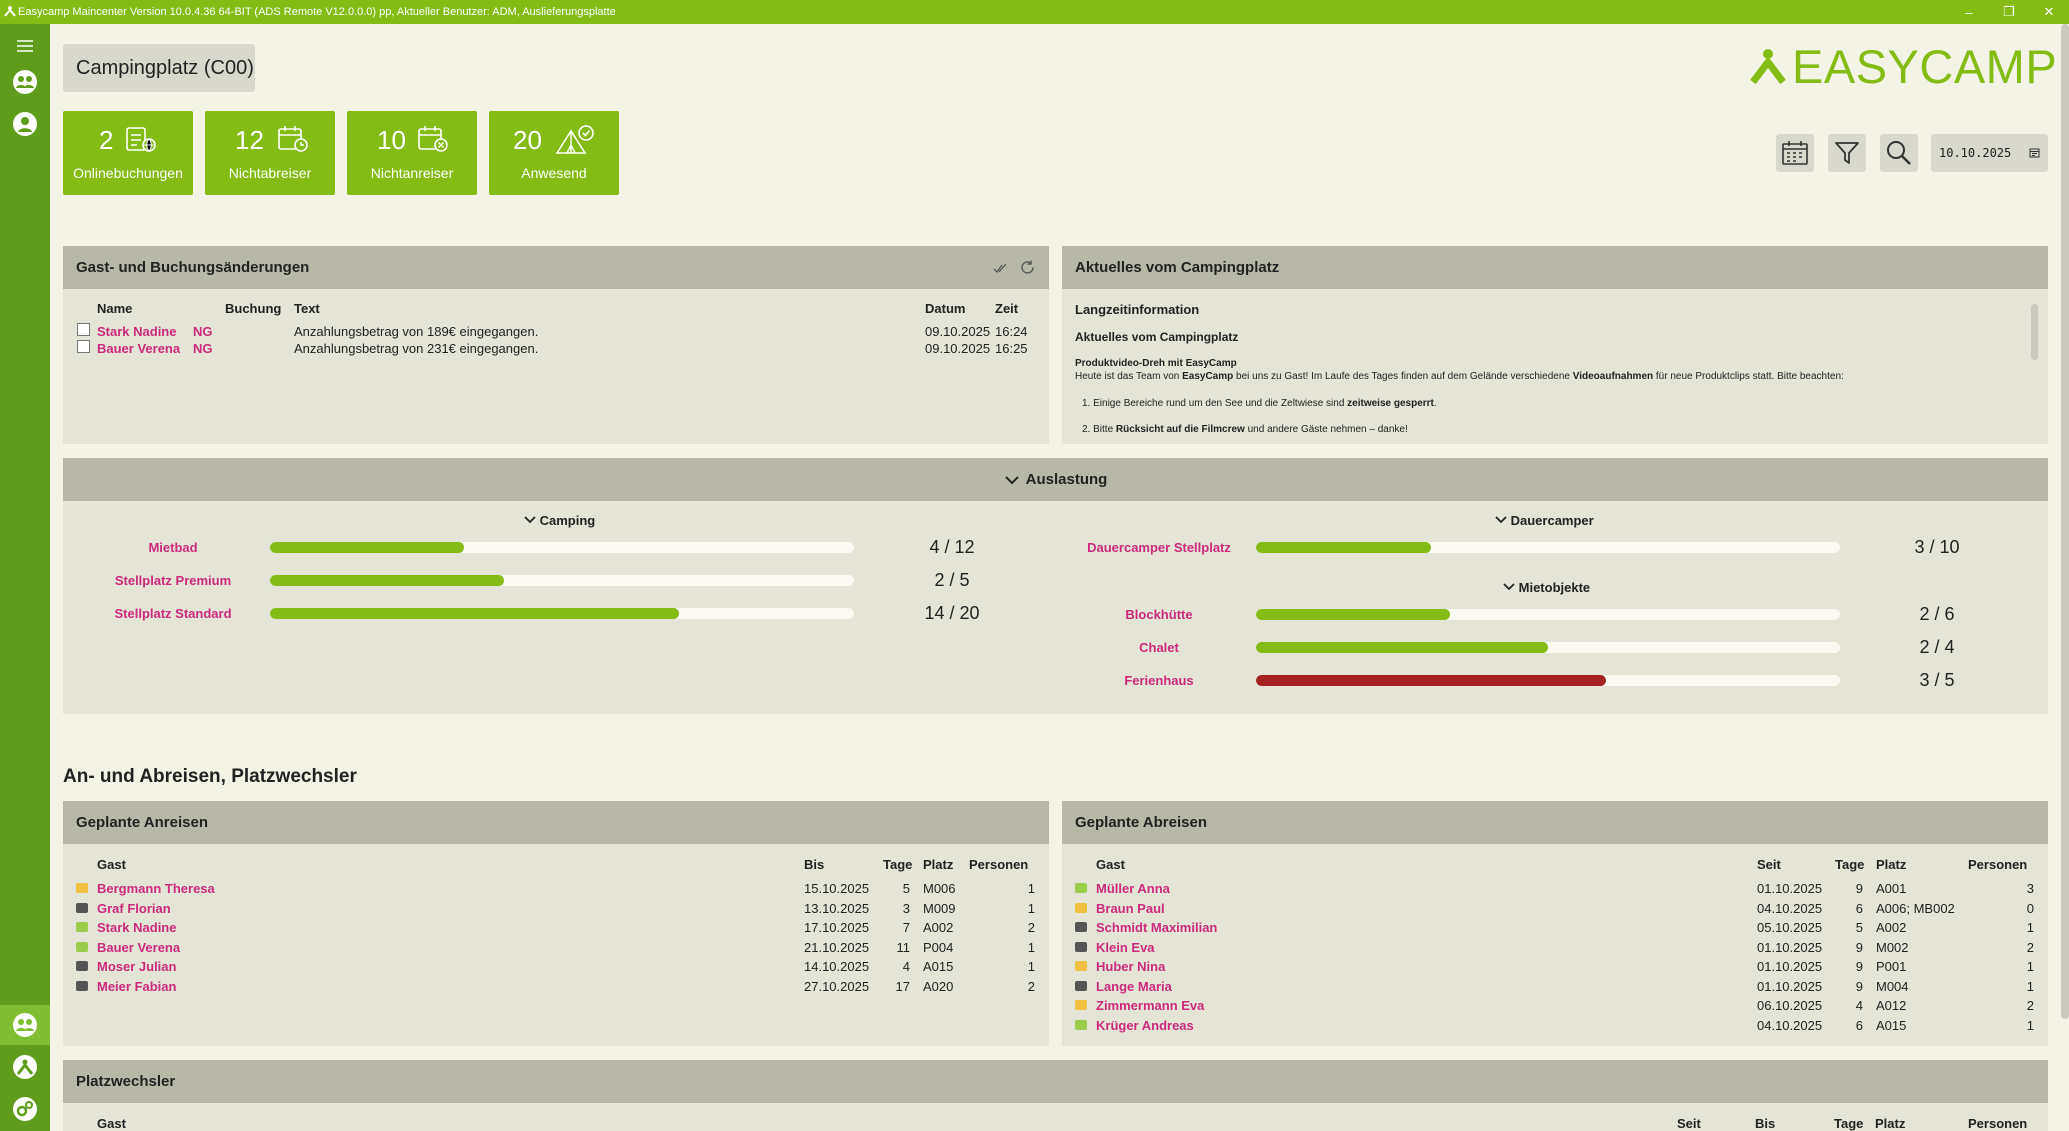 The image size is (2069, 1131). I want to click on change-time: 16:25, so click(1011, 348).